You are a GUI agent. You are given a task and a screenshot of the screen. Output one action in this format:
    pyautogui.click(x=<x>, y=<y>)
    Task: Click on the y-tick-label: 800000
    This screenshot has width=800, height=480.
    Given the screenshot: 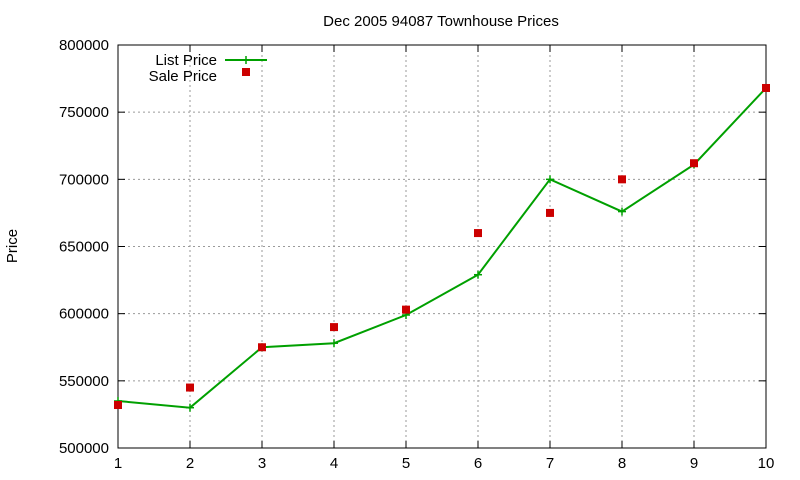 What is the action you would take?
    pyautogui.click(x=84, y=45)
    